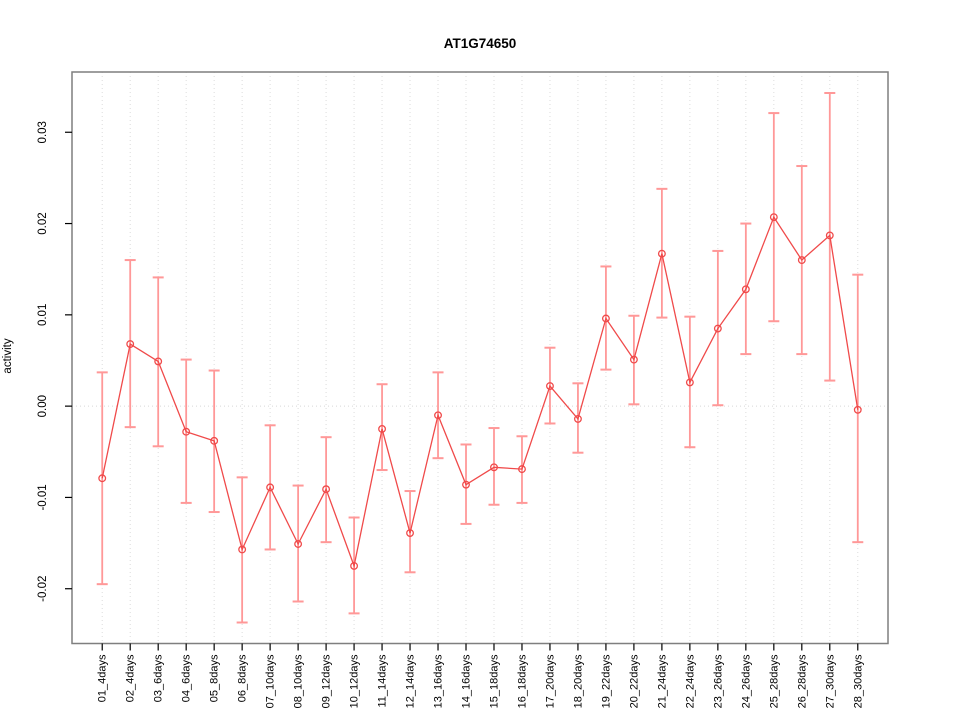  Describe the element at coordinates (522, 681) in the screenshot. I see `x-tick-label: 16_18days` at that location.